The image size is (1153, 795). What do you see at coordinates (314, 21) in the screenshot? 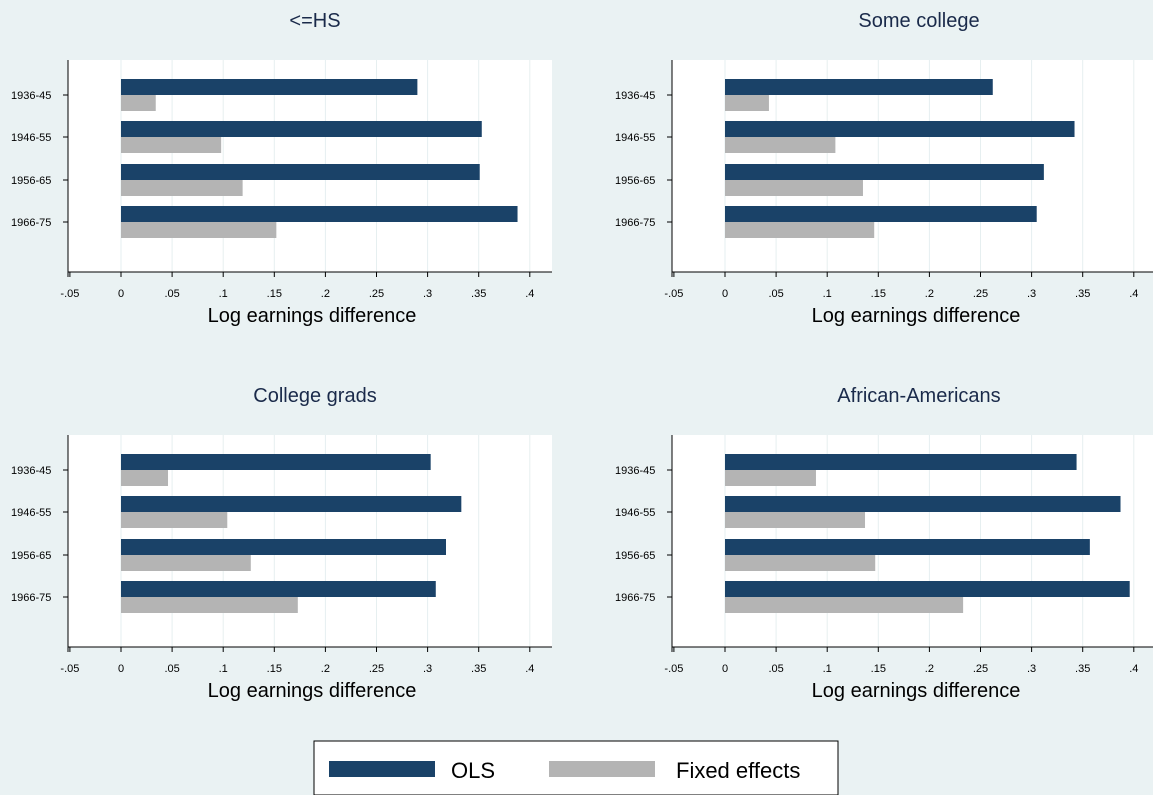
I see `panel-title: <=HS` at bounding box center [314, 21].